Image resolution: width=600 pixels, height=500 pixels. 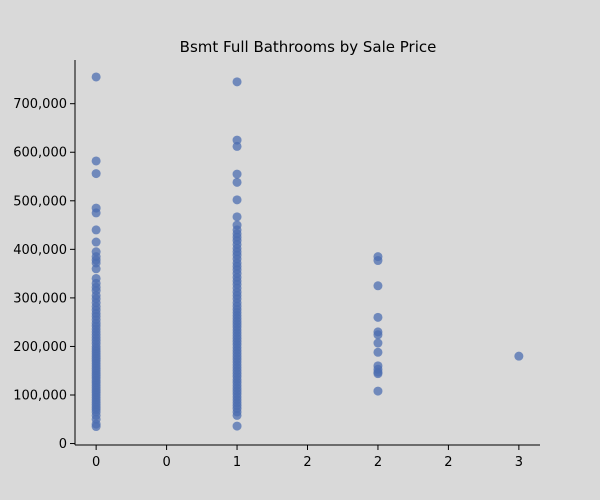 I want to click on y-tick-label: 700,000, so click(x=40, y=104).